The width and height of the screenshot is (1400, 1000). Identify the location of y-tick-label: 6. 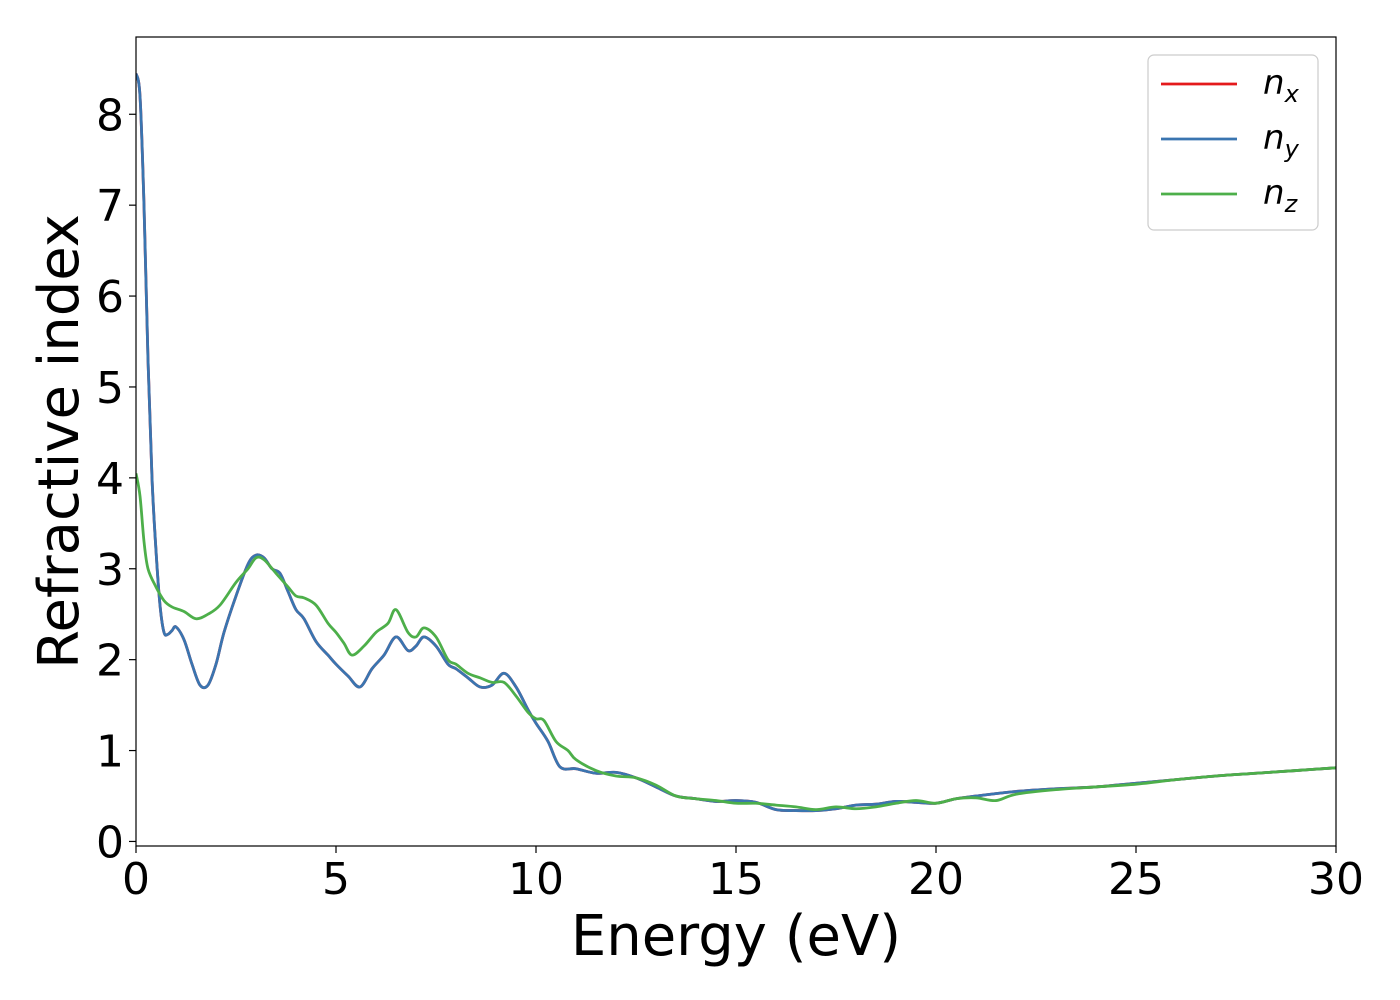
(110, 297).